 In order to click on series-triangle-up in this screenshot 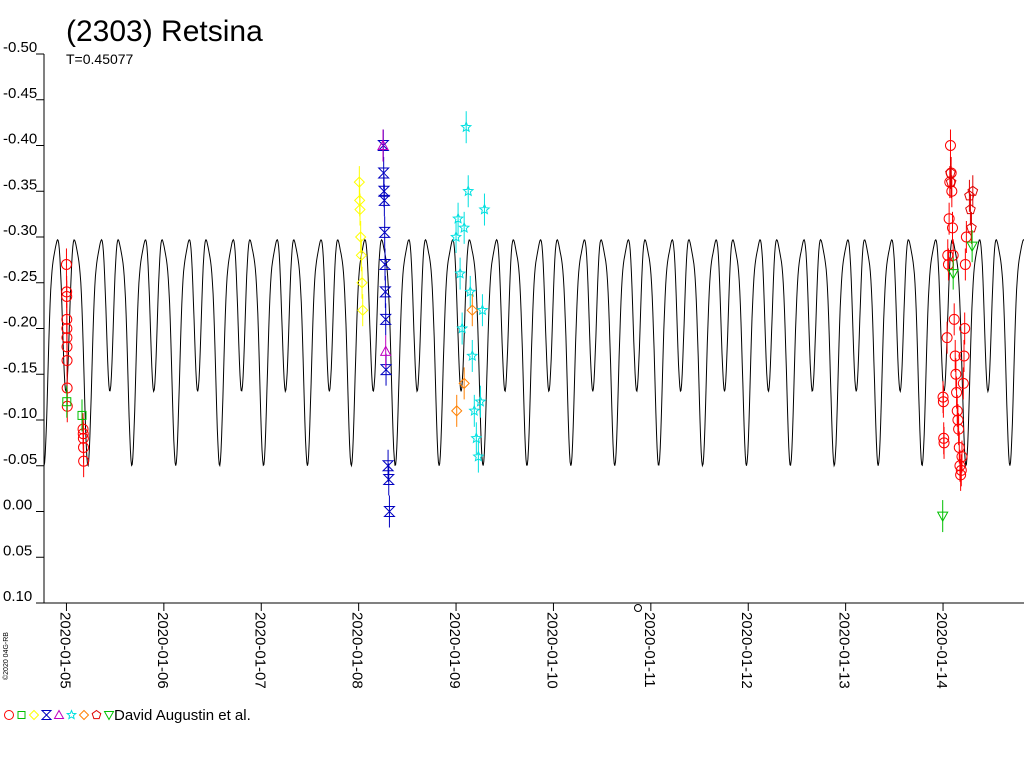, I will do `click(384, 248)`.